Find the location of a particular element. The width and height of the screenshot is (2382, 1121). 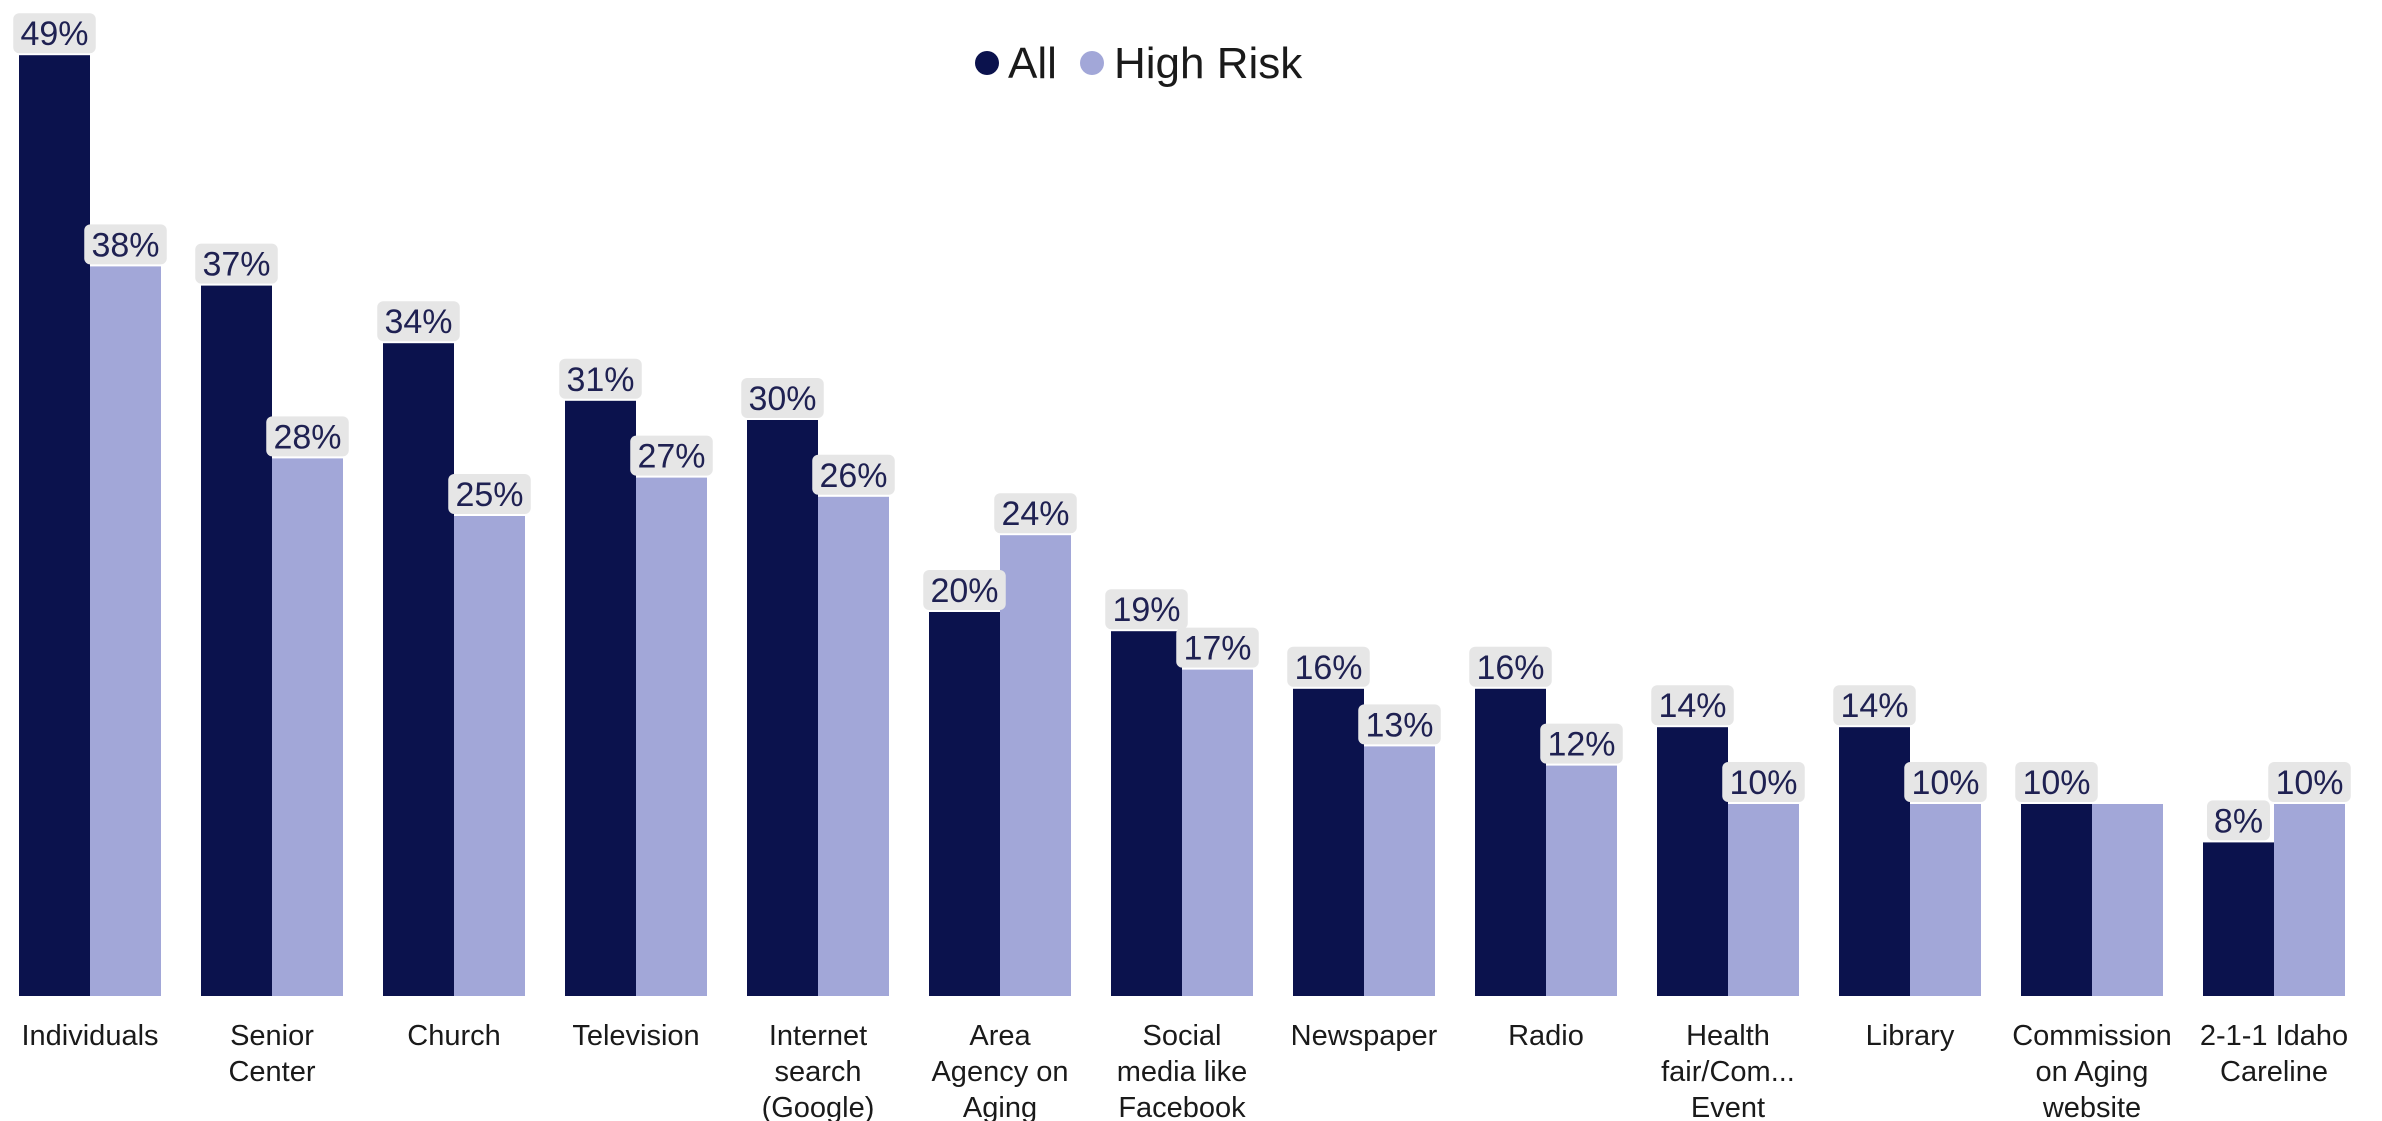

data-label-text: 24% is located at coordinates (1035, 514).